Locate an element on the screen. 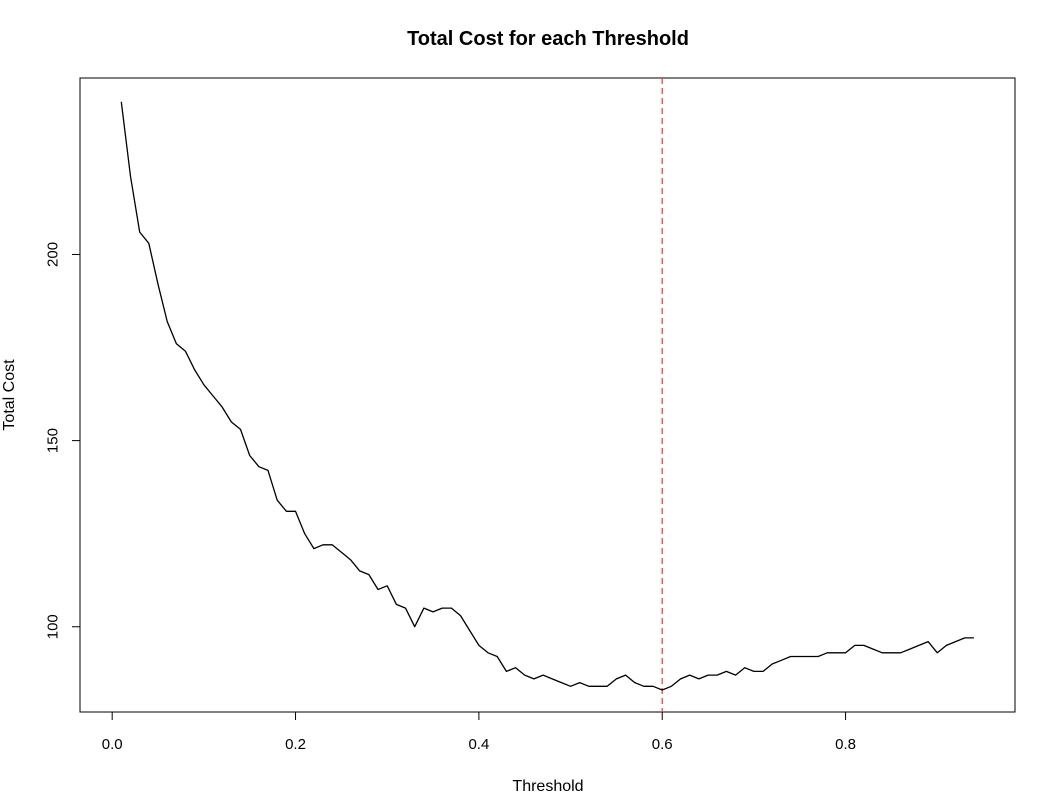 Image resolution: width=1045 pixels, height=800 pixels. x-tick-label: 0.6 is located at coordinates (662, 744).